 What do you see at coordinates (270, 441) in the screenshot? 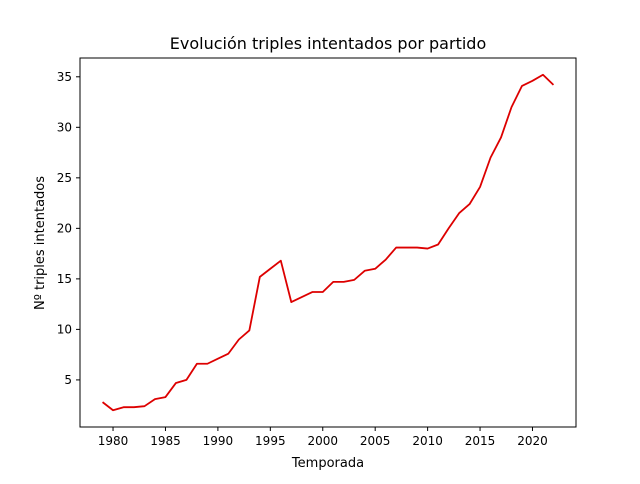
I see `x-tick-label: 1995` at bounding box center [270, 441].